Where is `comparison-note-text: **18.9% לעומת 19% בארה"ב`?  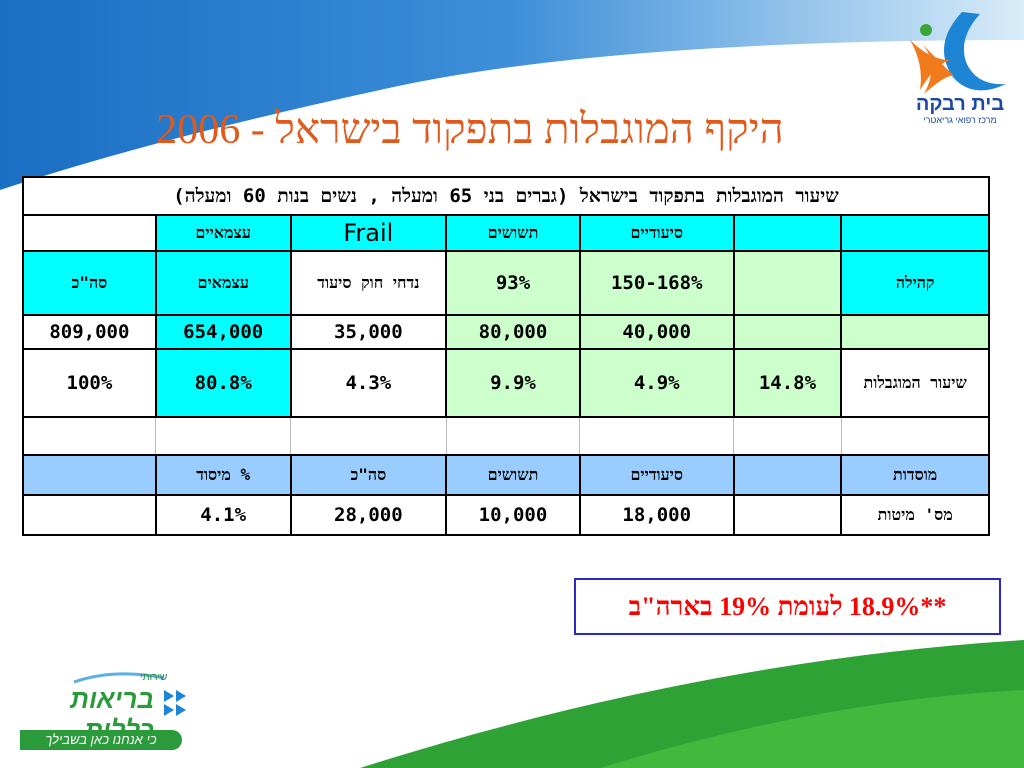
comparison-note-text: **18.9% לעומת 19% בארה"ב is located at coordinates (787, 606).